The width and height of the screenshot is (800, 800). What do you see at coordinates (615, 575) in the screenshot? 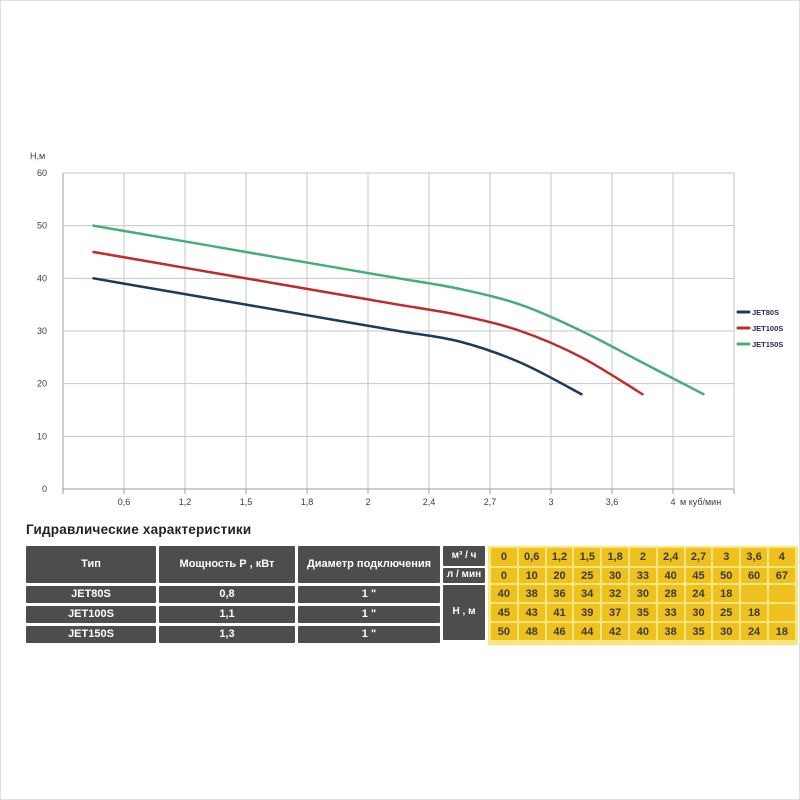
I see `flow-lmin-value: 30` at bounding box center [615, 575].